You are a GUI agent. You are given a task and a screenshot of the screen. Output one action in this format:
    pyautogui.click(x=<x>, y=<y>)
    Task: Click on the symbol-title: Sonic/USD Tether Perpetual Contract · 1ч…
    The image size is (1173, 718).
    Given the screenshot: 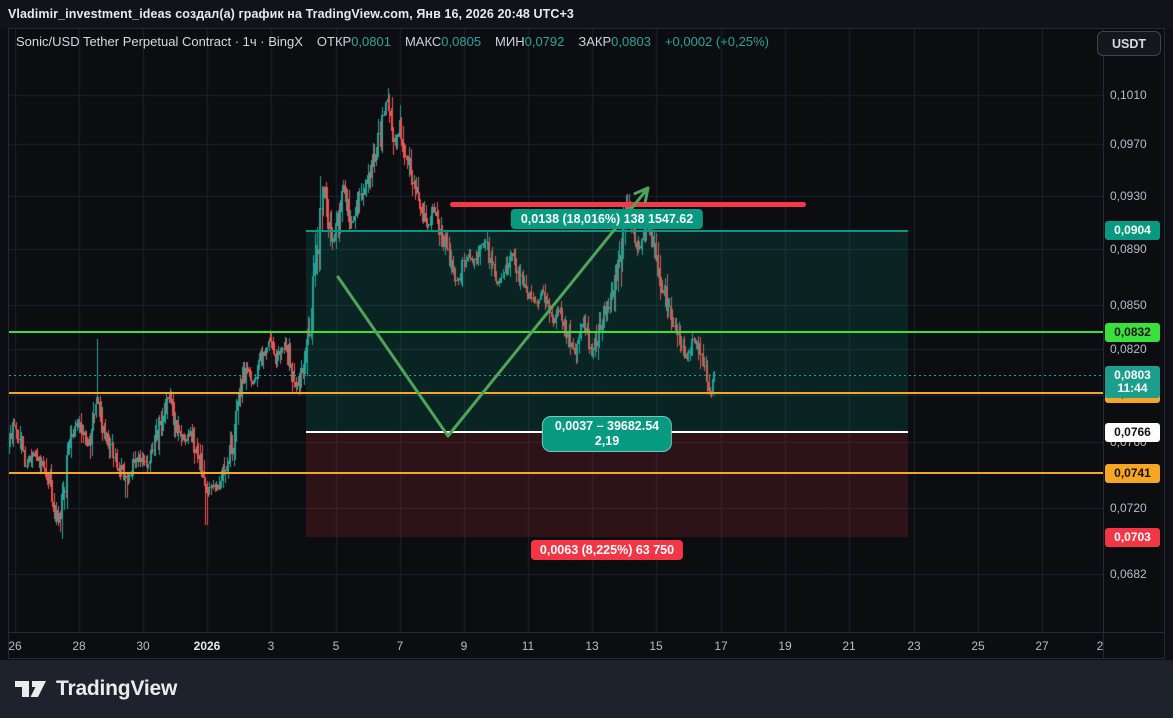 What is the action you would take?
    pyautogui.click(x=159, y=41)
    